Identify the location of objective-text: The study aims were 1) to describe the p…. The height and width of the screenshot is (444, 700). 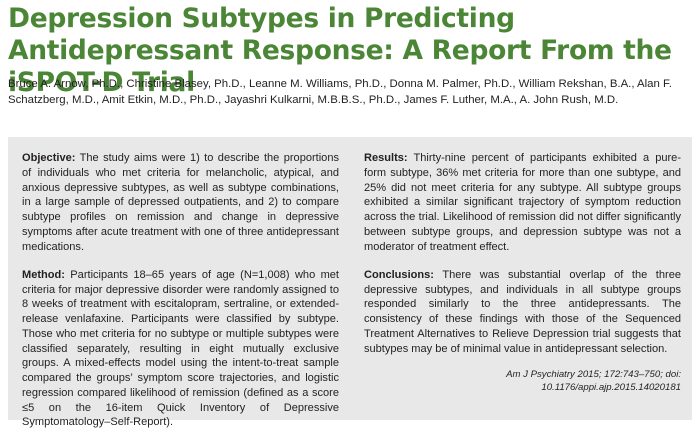
(180, 202).